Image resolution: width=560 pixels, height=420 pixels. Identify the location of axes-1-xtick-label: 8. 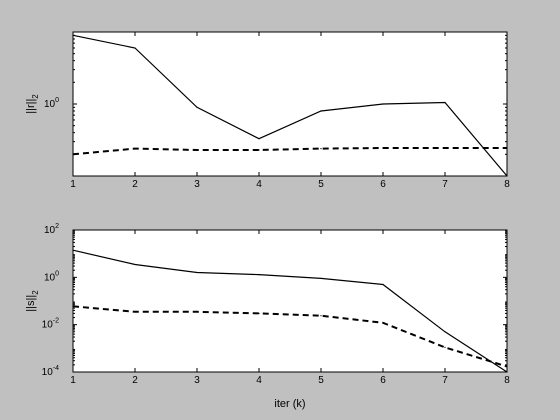
(507, 184).